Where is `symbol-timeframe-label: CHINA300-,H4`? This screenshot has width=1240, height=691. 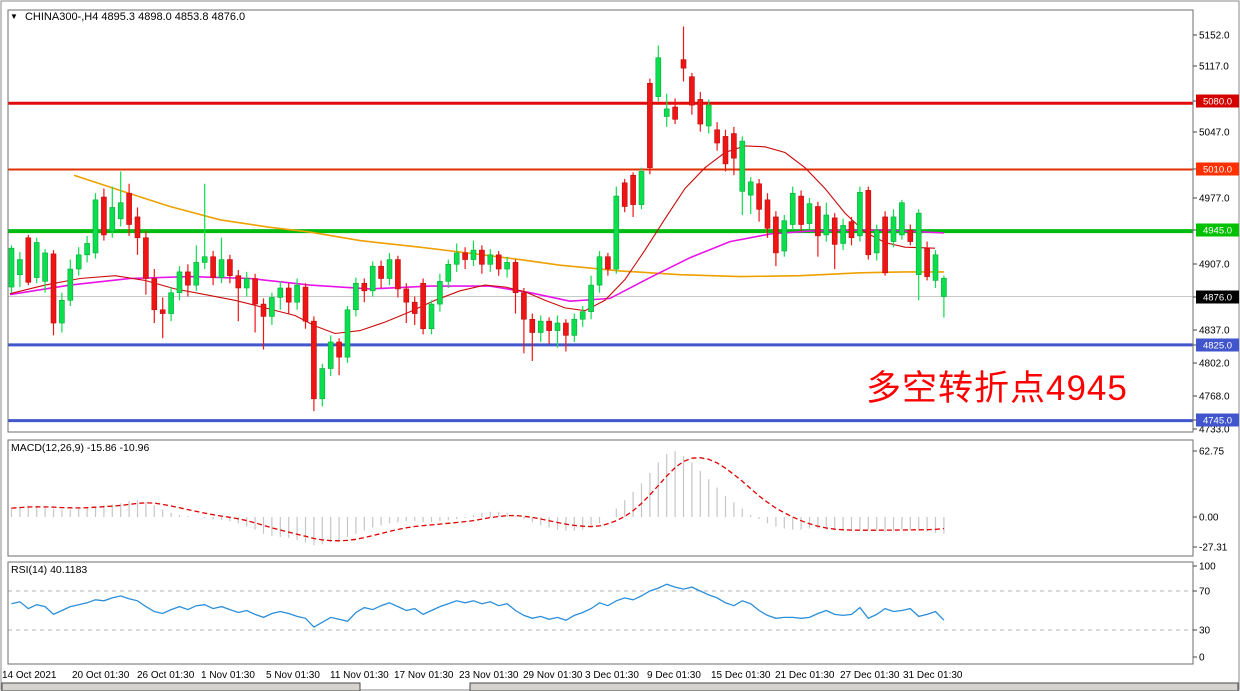 symbol-timeframe-label: CHINA300-,H4 is located at coordinates (61, 17).